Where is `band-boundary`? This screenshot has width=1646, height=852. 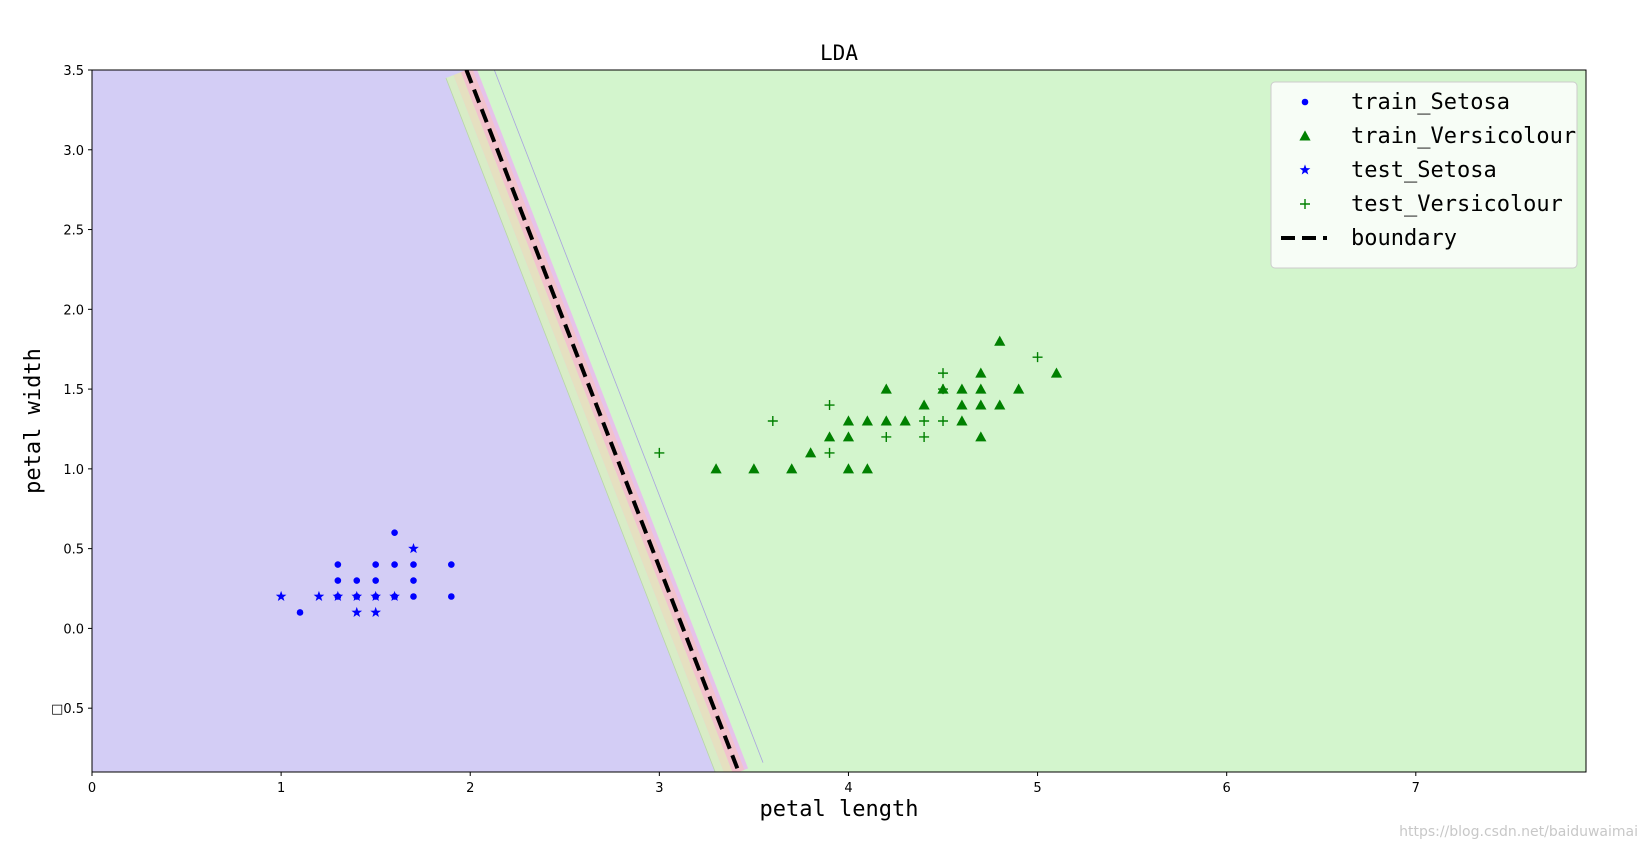 band-boundary is located at coordinates (602, 421).